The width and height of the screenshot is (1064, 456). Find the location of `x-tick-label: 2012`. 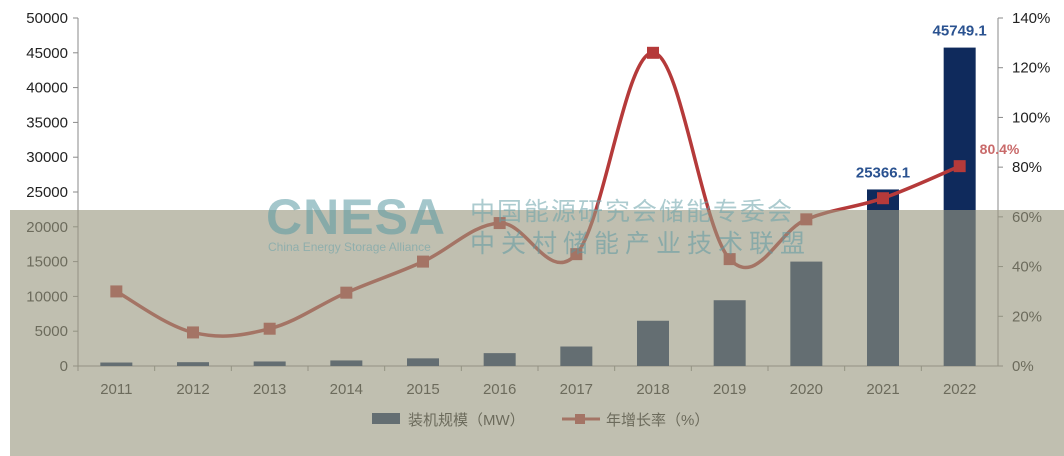

x-tick-label: 2012 is located at coordinates (192, 389).